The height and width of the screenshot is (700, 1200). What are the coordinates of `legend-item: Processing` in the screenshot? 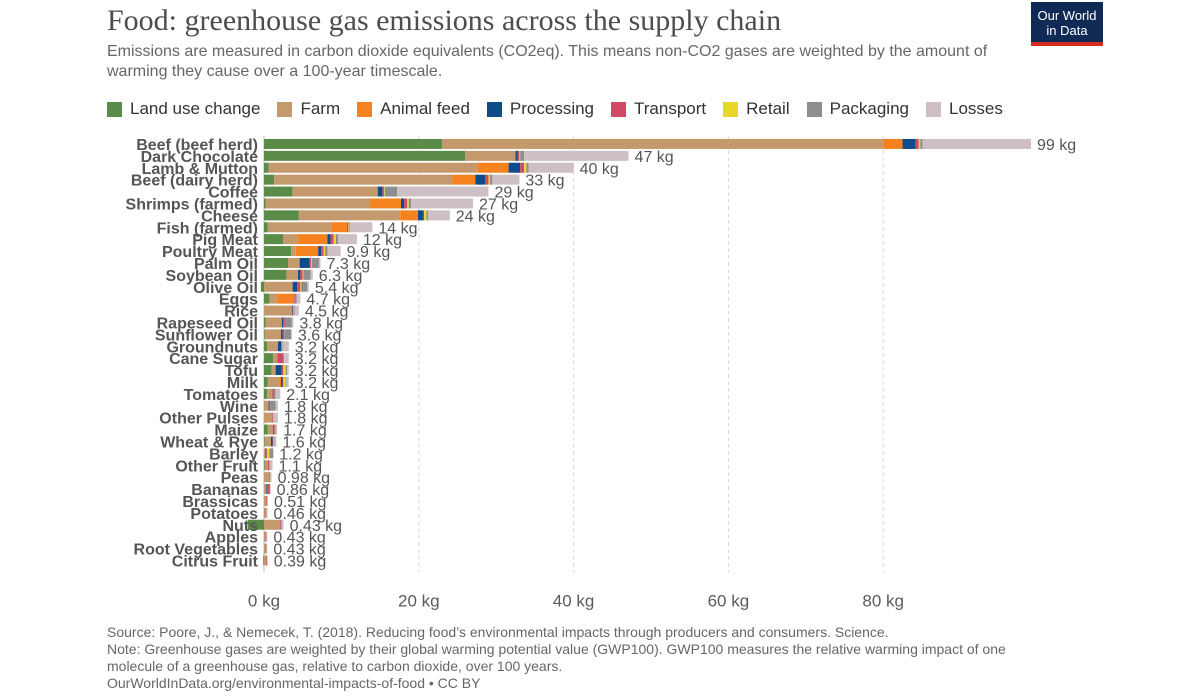 It's located at (540, 109).